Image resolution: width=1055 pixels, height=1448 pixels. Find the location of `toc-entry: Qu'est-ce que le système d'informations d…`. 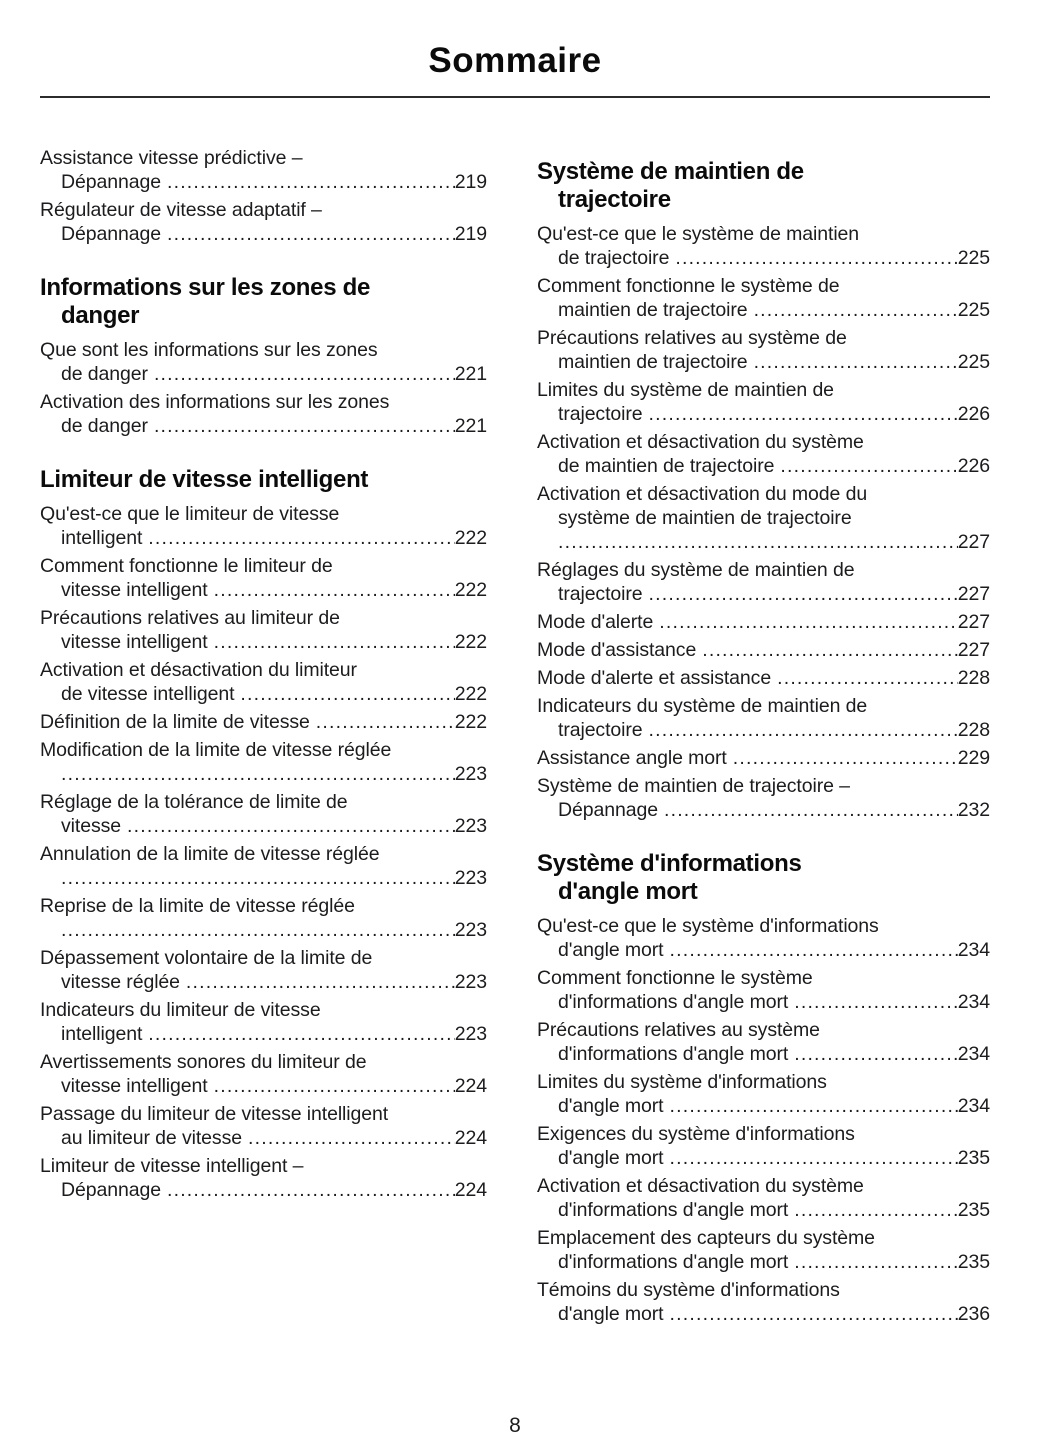

toc-entry: Qu'est-ce que le système d'informations d… is located at coordinates (763, 938).